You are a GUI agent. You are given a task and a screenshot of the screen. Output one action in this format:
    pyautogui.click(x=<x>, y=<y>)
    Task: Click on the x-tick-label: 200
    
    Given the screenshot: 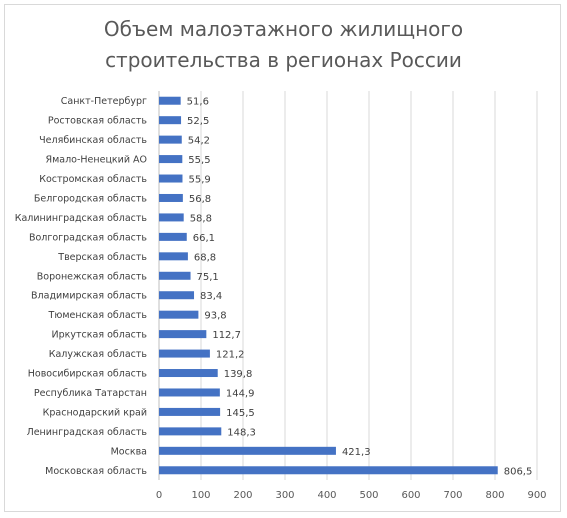 What is the action you would take?
    pyautogui.click(x=242, y=495)
    